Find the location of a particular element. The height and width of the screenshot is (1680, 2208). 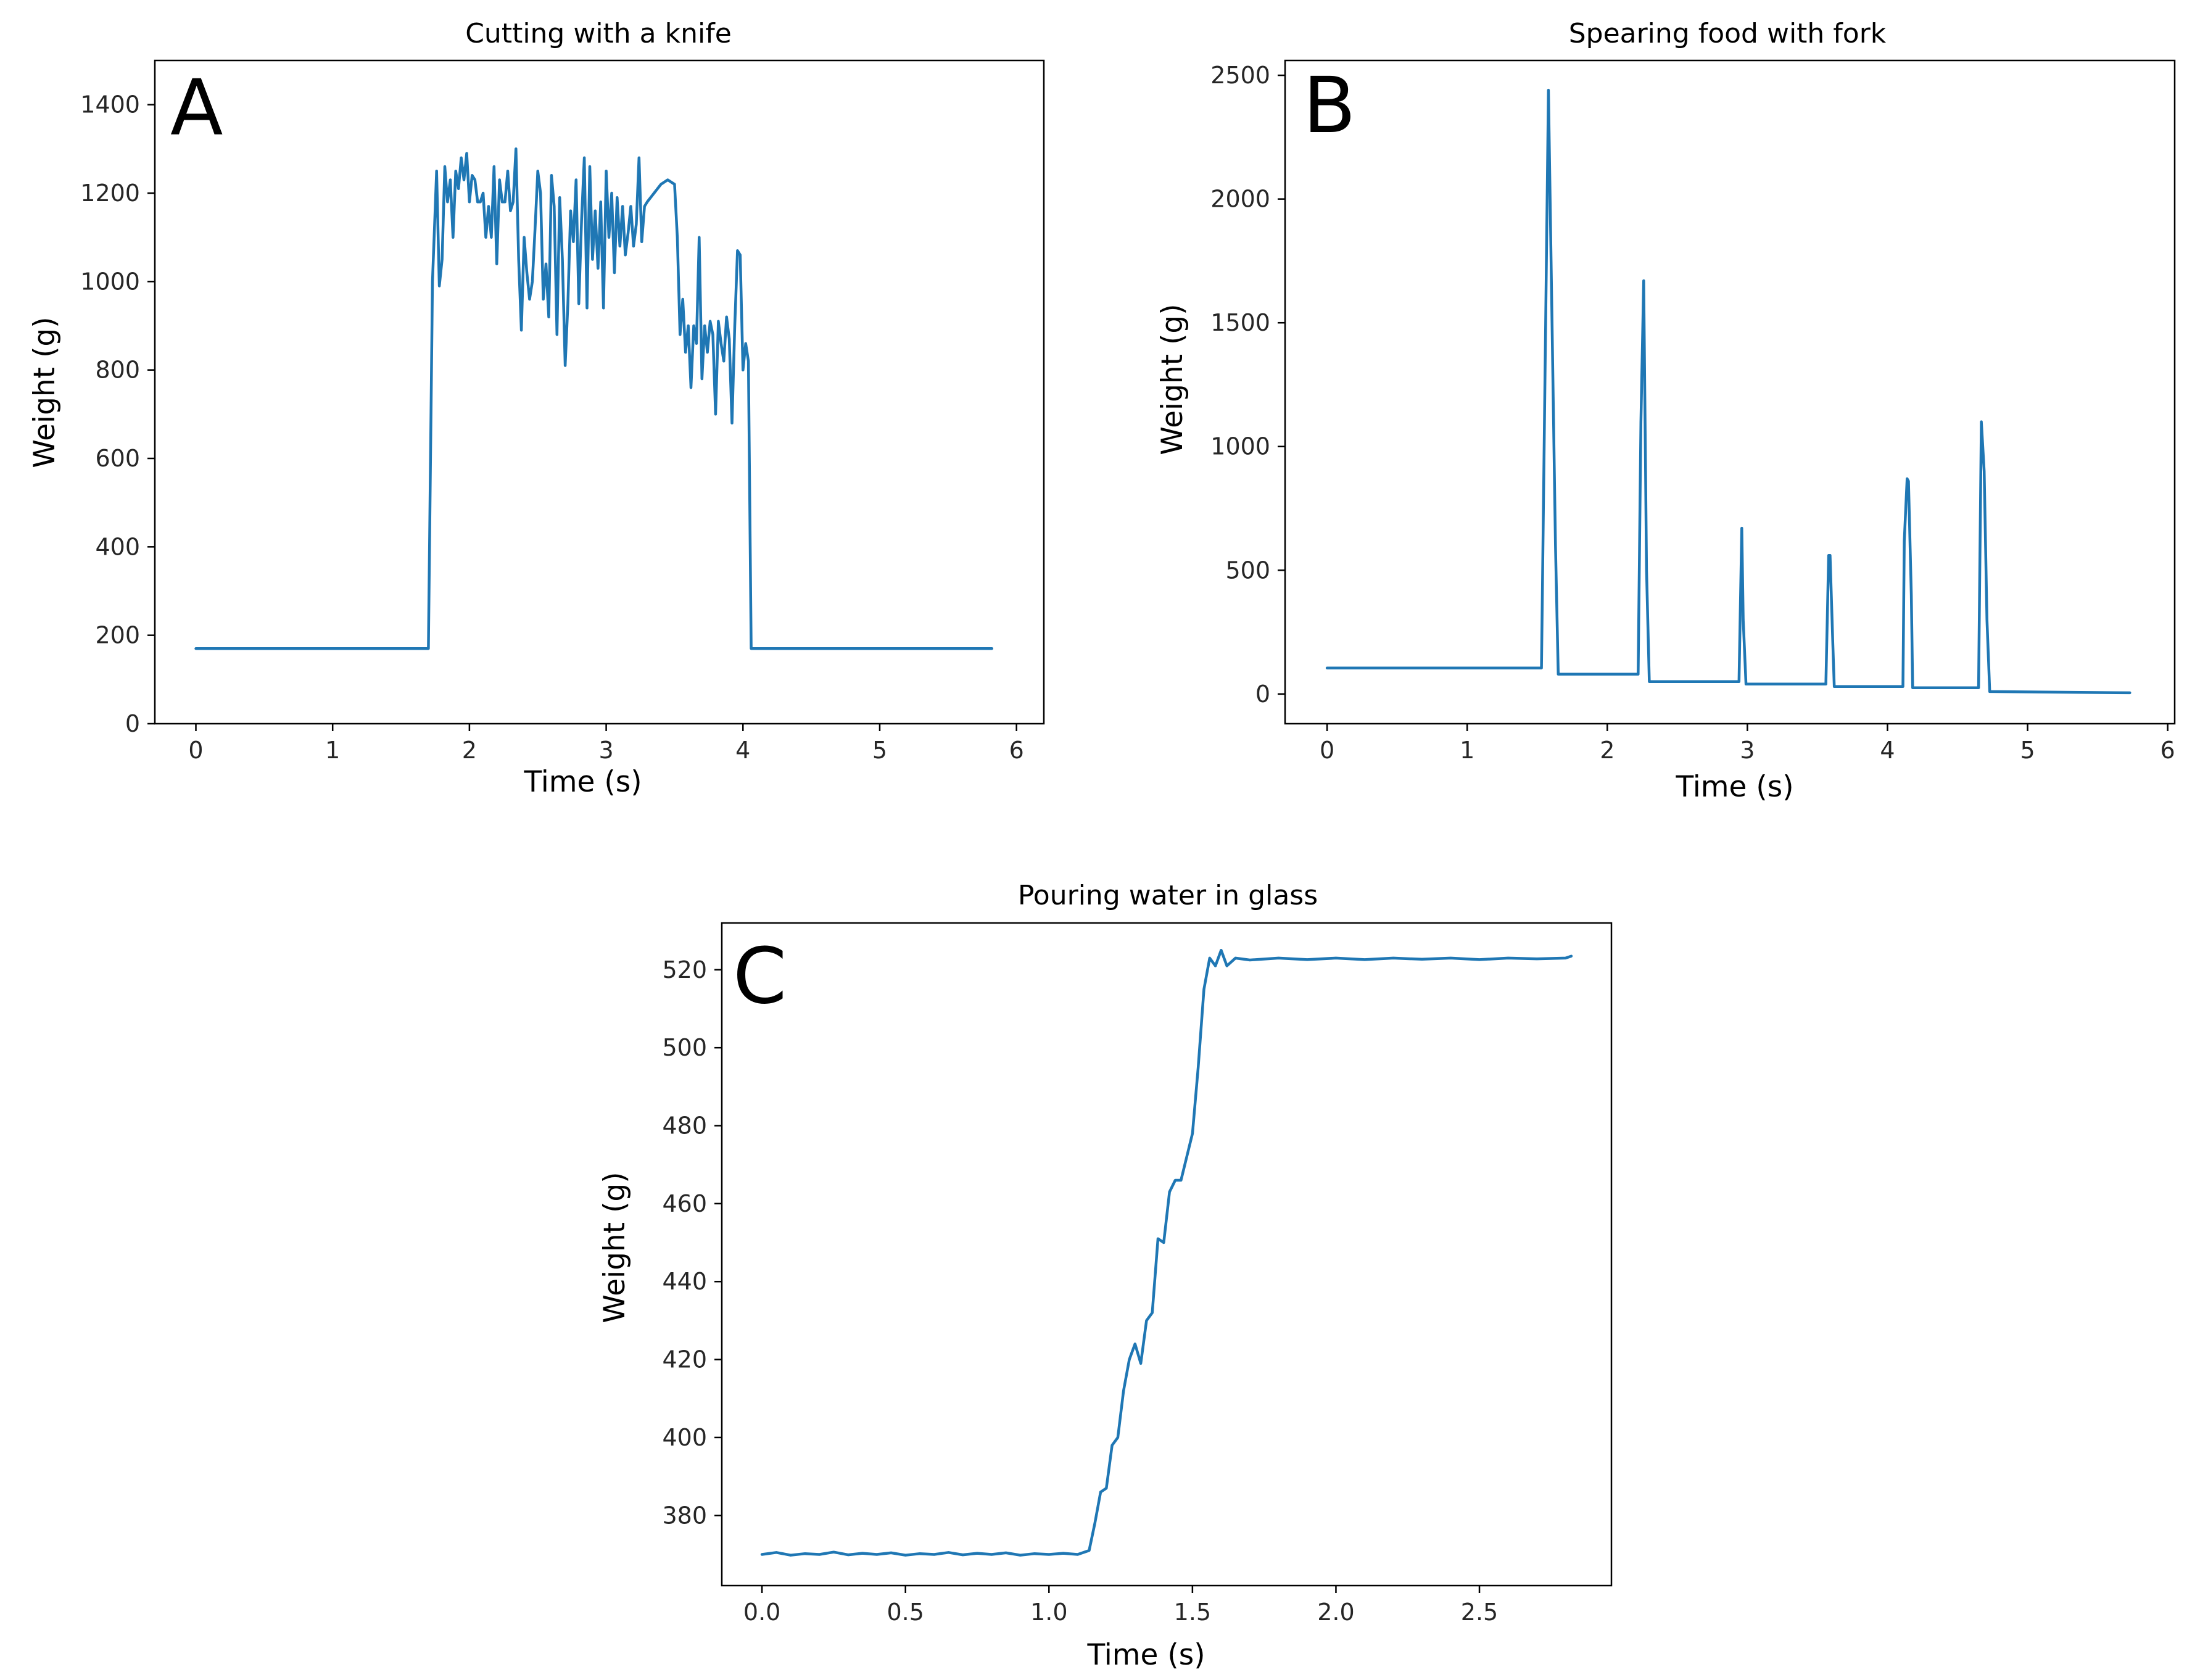

y-axis-ticks: 0 500 1000 1500 2000 2500 is located at coordinates (1247, 385).